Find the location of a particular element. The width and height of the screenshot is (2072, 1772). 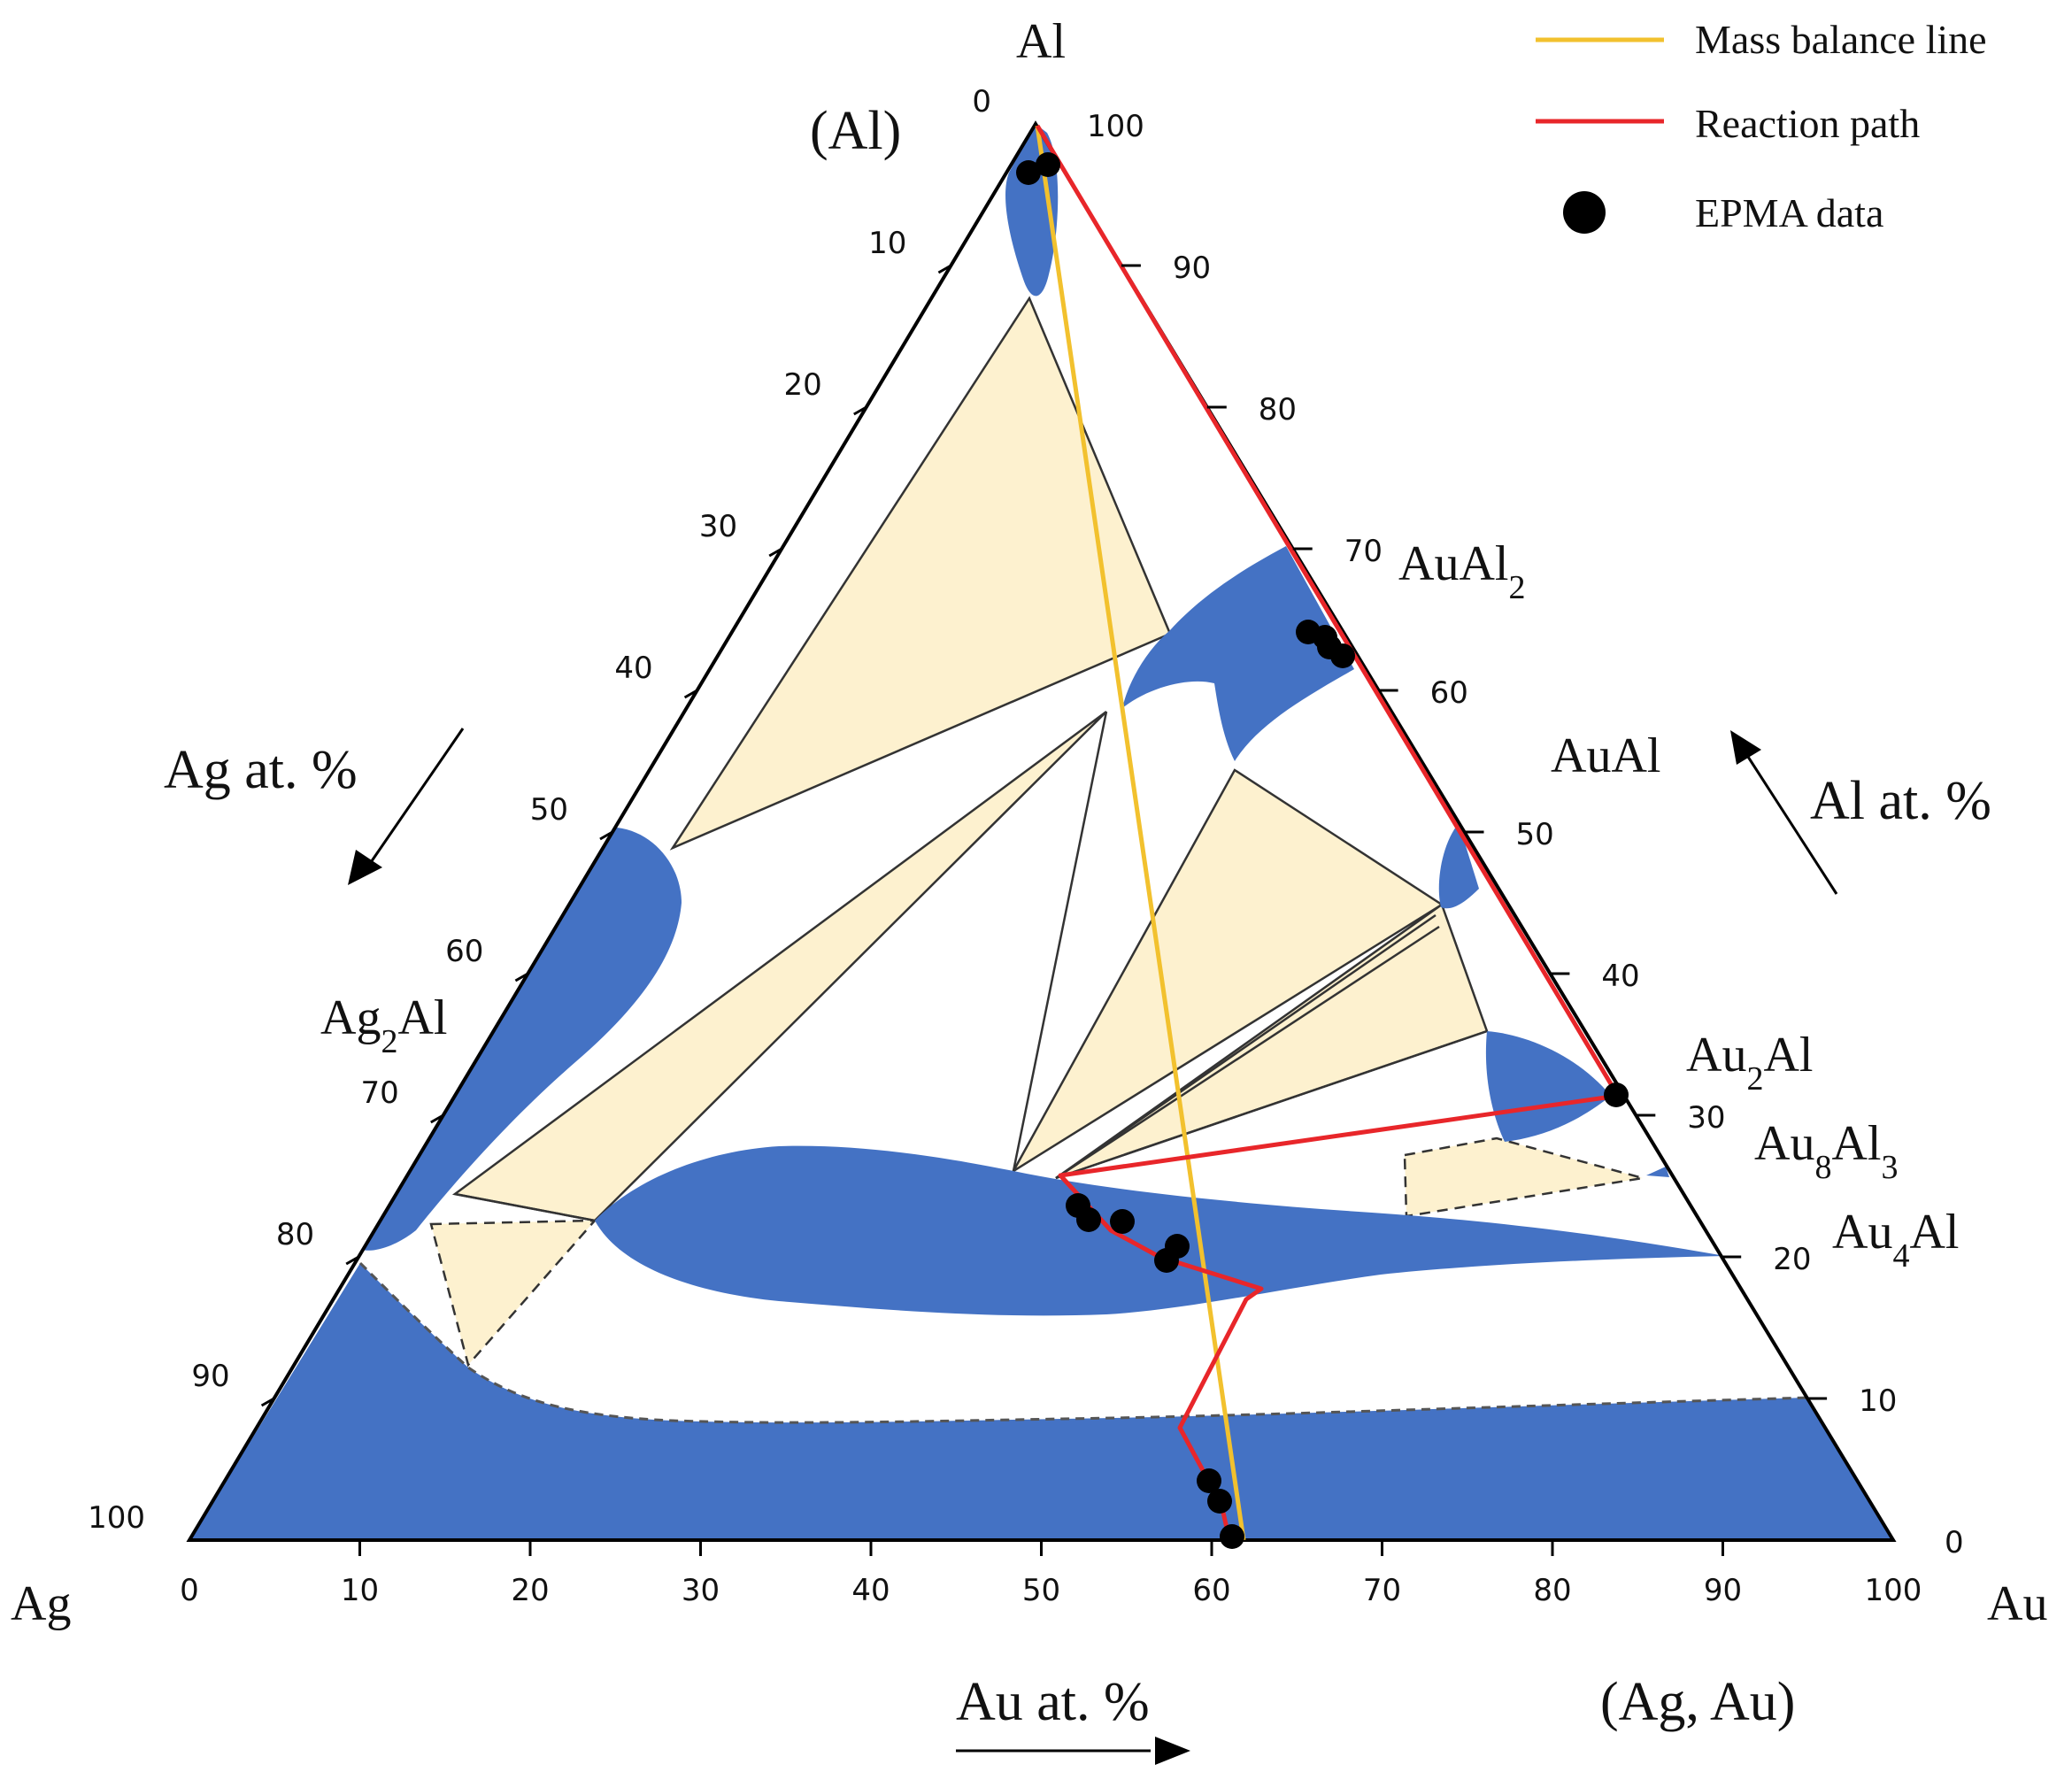

au-arrowhead-icon is located at coordinates (1172, 1751).